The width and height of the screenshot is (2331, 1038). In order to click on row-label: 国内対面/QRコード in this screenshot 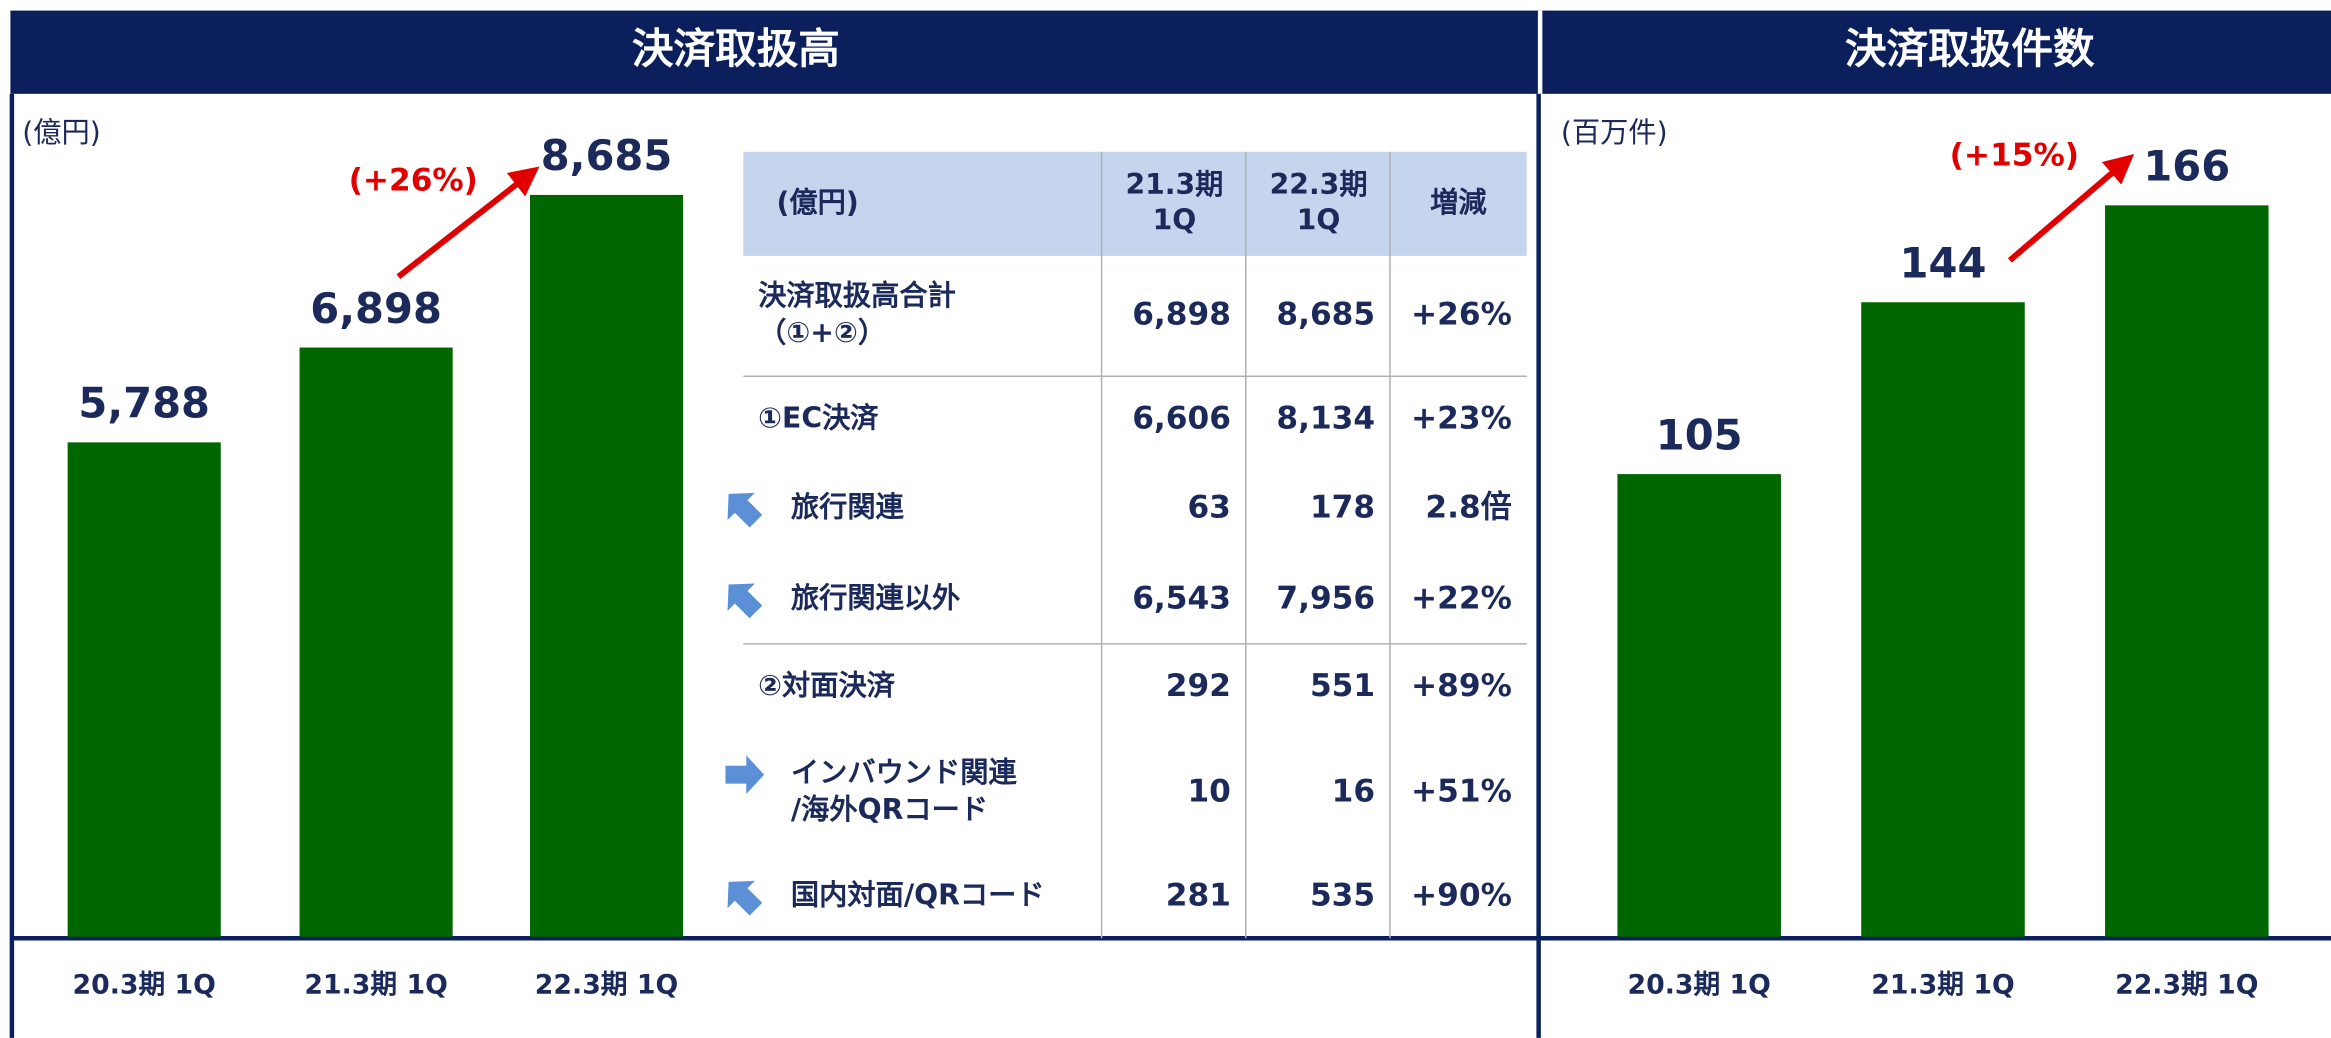, I will do `click(918, 895)`.